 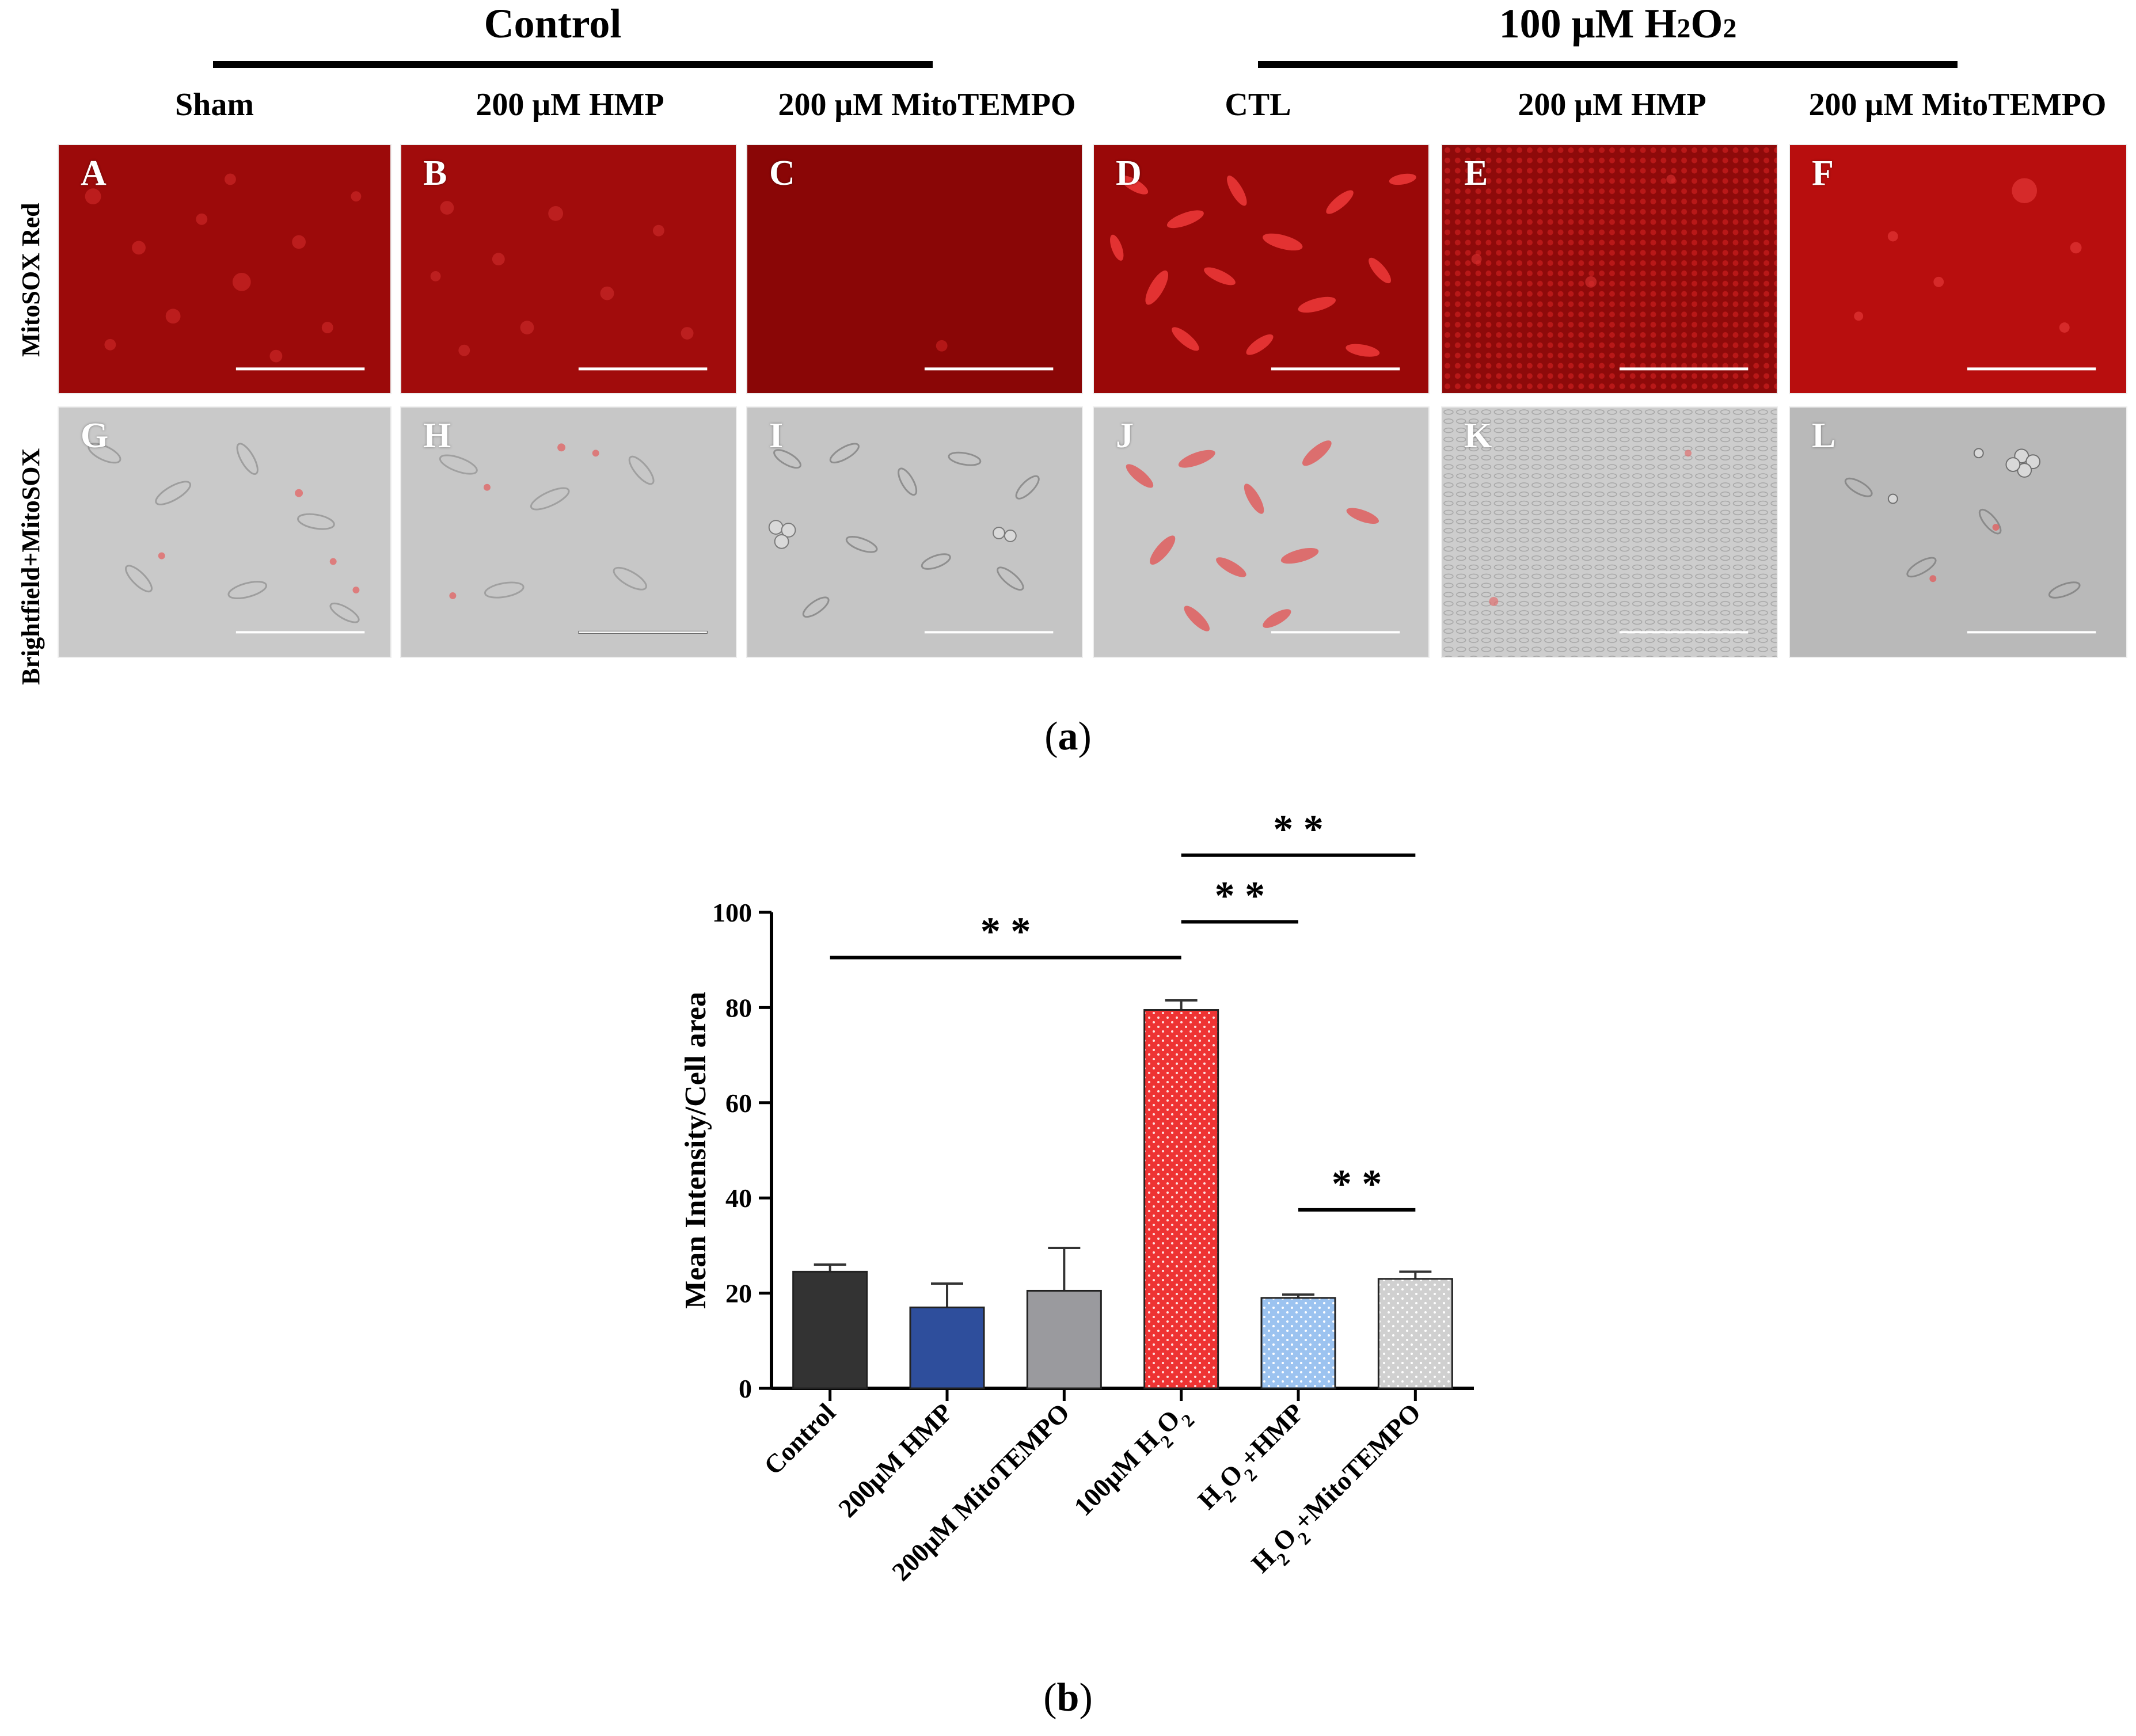 I want to click on panel-letter-l: L, so click(x=1824, y=435).